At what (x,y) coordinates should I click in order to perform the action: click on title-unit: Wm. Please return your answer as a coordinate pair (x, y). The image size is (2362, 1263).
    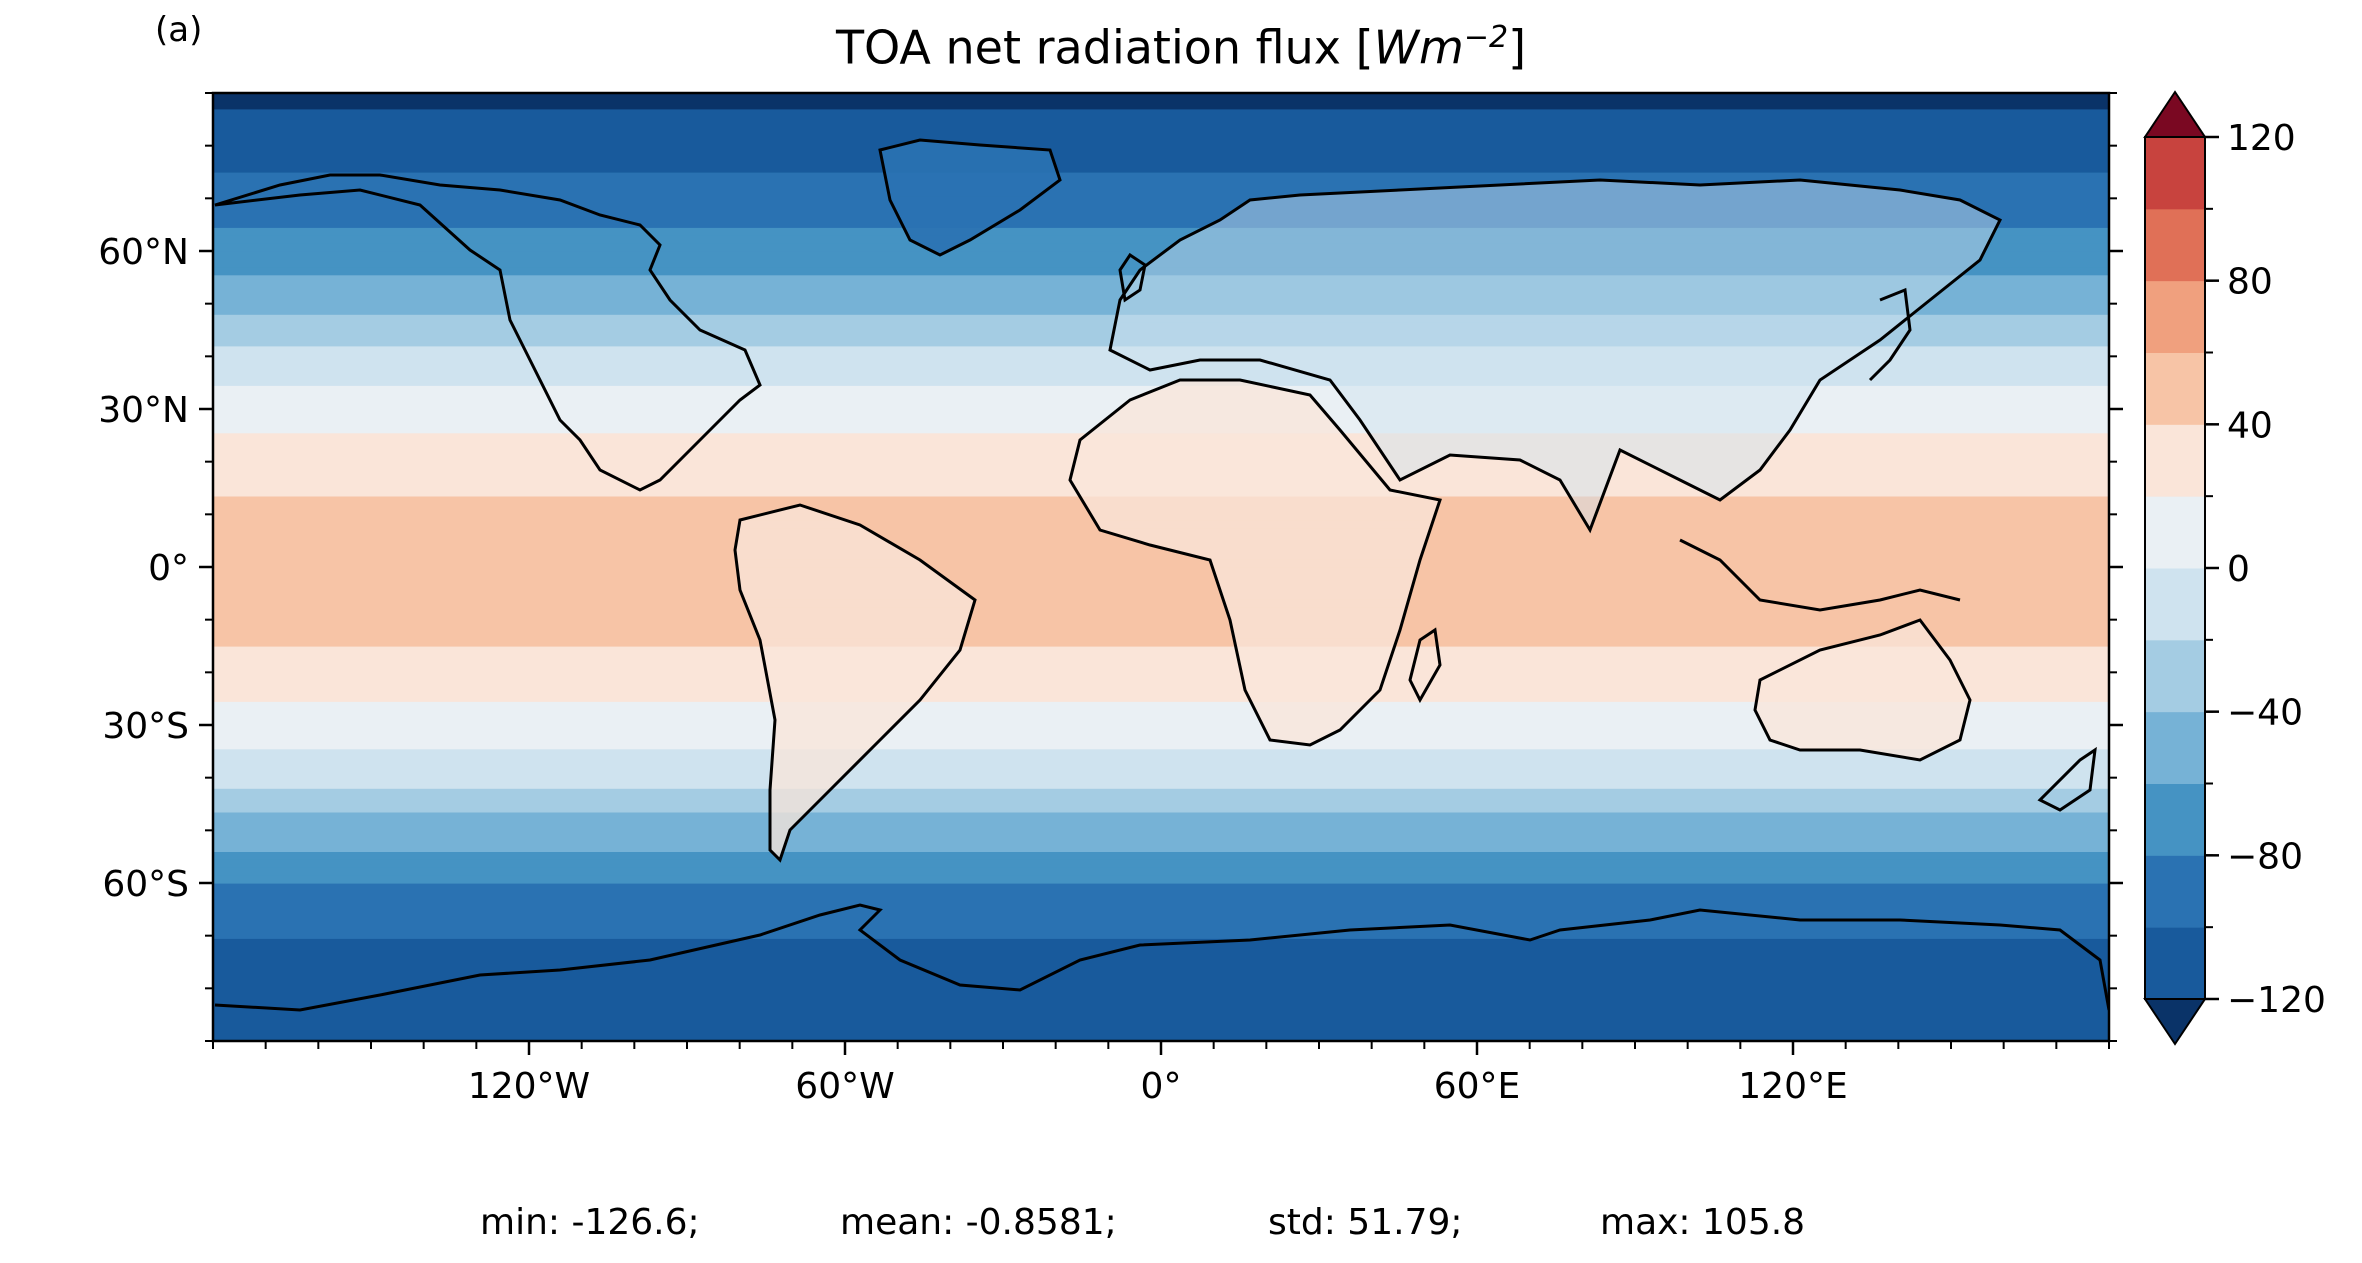
    Looking at the image, I should click on (1418, 47).